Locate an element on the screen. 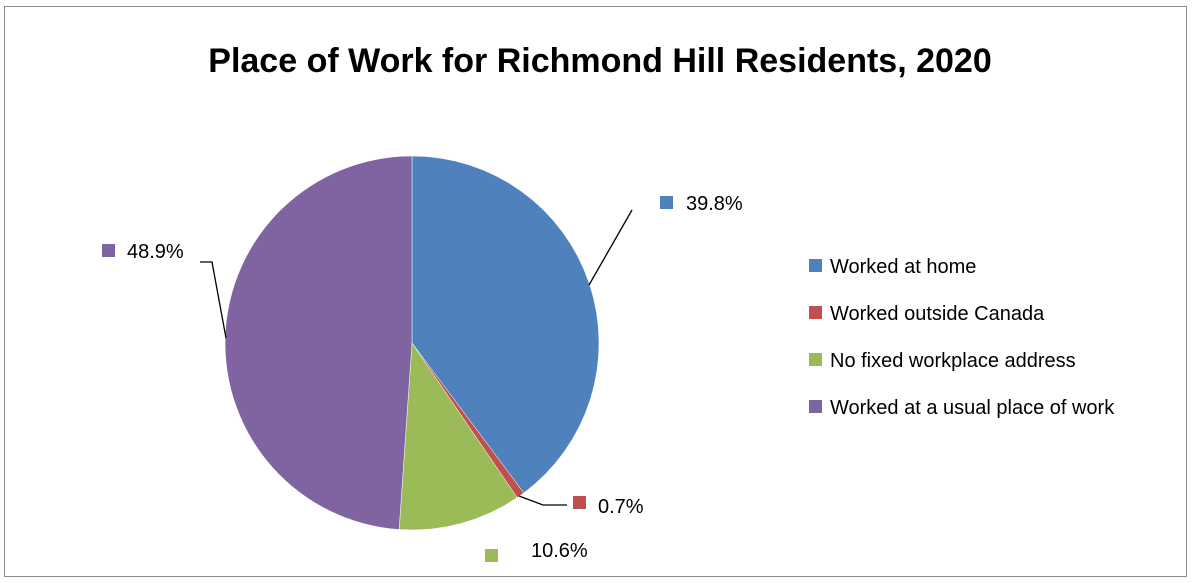 Image resolution: width=1193 pixels, height=583 pixels. data-label-swatch-worked-at-a-usual-place-of-work is located at coordinates (108, 250).